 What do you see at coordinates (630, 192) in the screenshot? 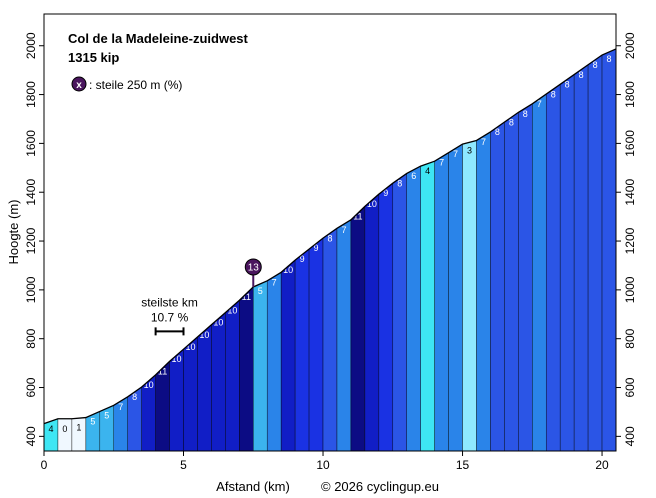
I see `y-tick-label-right: 1400` at bounding box center [630, 192].